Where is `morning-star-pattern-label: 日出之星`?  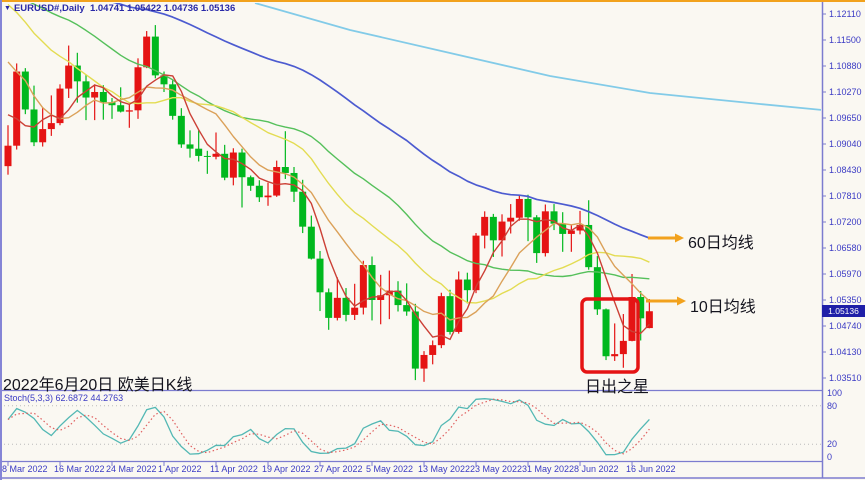 morning-star-pattern-label: 日出之星 is located at coordinates (617, 387).